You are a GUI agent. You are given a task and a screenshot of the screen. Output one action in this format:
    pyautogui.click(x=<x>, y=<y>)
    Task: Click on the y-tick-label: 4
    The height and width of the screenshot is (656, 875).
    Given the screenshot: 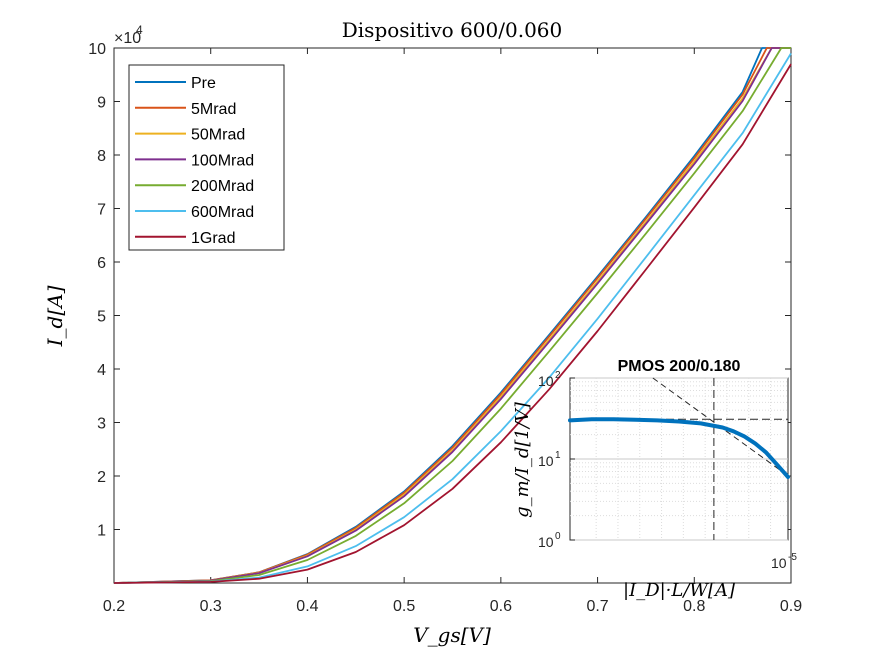 What is the action you would take?
    pyautogui.click(x=101, y=370)
    